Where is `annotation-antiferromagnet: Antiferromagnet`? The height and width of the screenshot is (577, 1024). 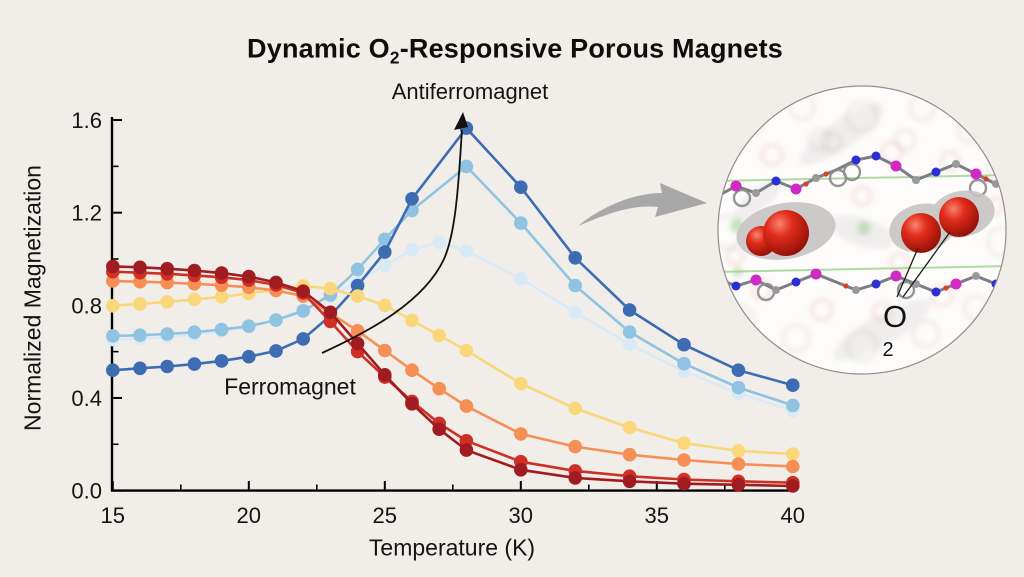 annotation-antiferromagnet: Antiferromagnet is located at coordinates (470, 91).